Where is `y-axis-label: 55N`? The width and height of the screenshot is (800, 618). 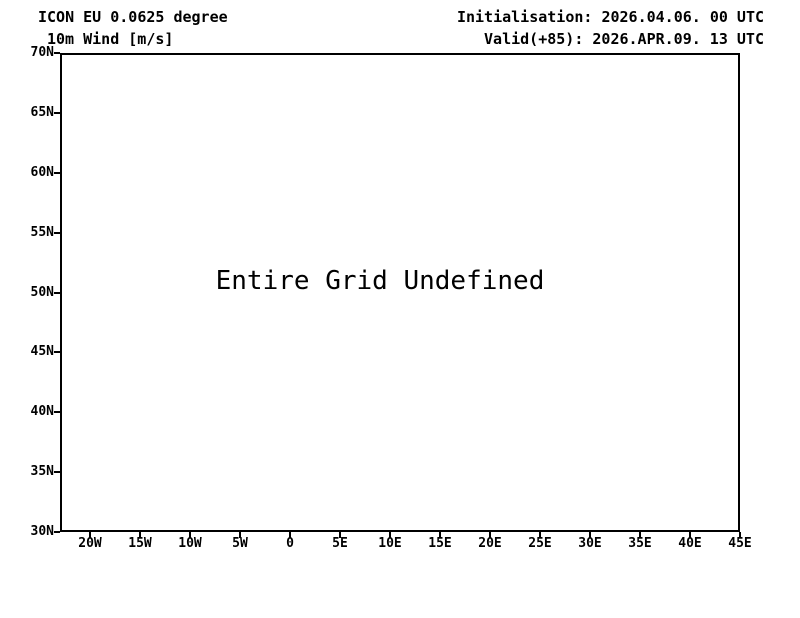 y-axis-label: 55N is located at coordinates (42, 232).